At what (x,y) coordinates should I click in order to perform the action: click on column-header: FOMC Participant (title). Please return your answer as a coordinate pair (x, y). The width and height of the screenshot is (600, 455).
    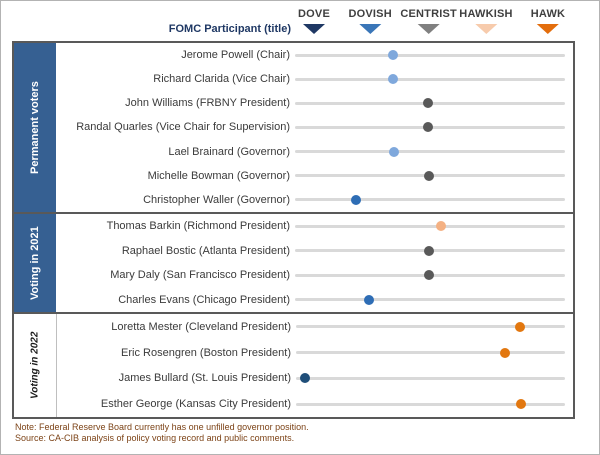
    Looking at the image, I should click on (229, 29).